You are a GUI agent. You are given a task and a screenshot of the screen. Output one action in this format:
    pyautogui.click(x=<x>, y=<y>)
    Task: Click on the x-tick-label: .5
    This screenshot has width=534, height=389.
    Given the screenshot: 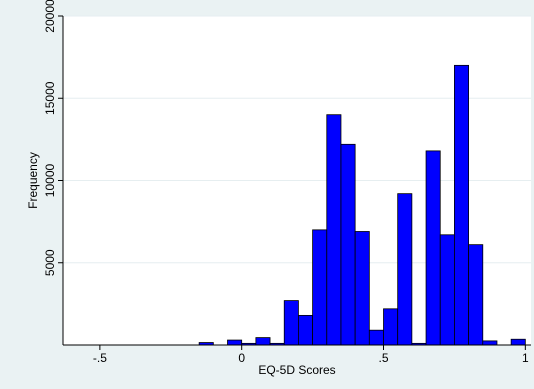 What is the action you would take?
    pyautogui.click(x=384, y=358)
    